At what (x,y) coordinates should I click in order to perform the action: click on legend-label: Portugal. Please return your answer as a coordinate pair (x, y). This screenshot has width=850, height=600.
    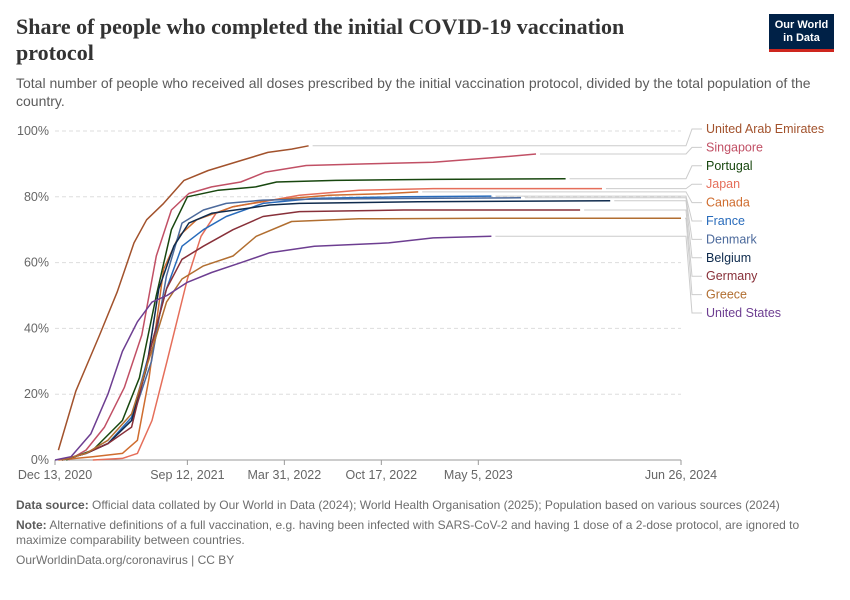
    Looking at the image, I should click on (729, 166).